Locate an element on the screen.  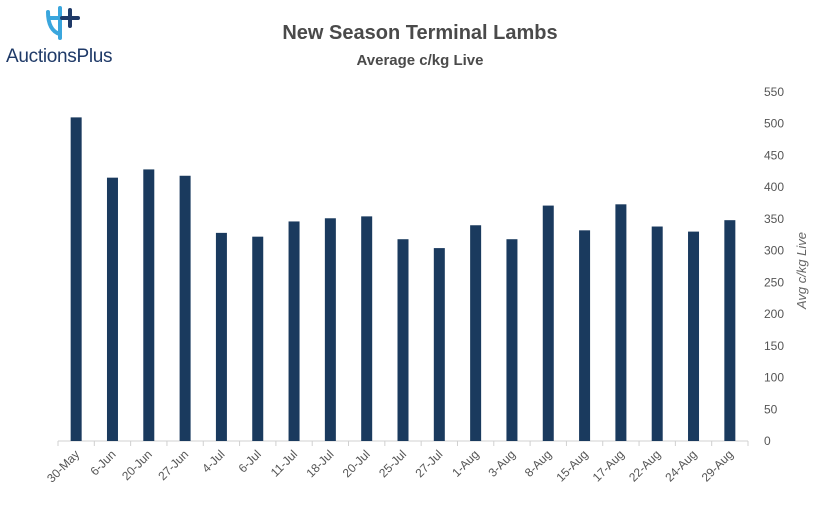
y-tick-label: 300 is located at coordinates (774, 251).